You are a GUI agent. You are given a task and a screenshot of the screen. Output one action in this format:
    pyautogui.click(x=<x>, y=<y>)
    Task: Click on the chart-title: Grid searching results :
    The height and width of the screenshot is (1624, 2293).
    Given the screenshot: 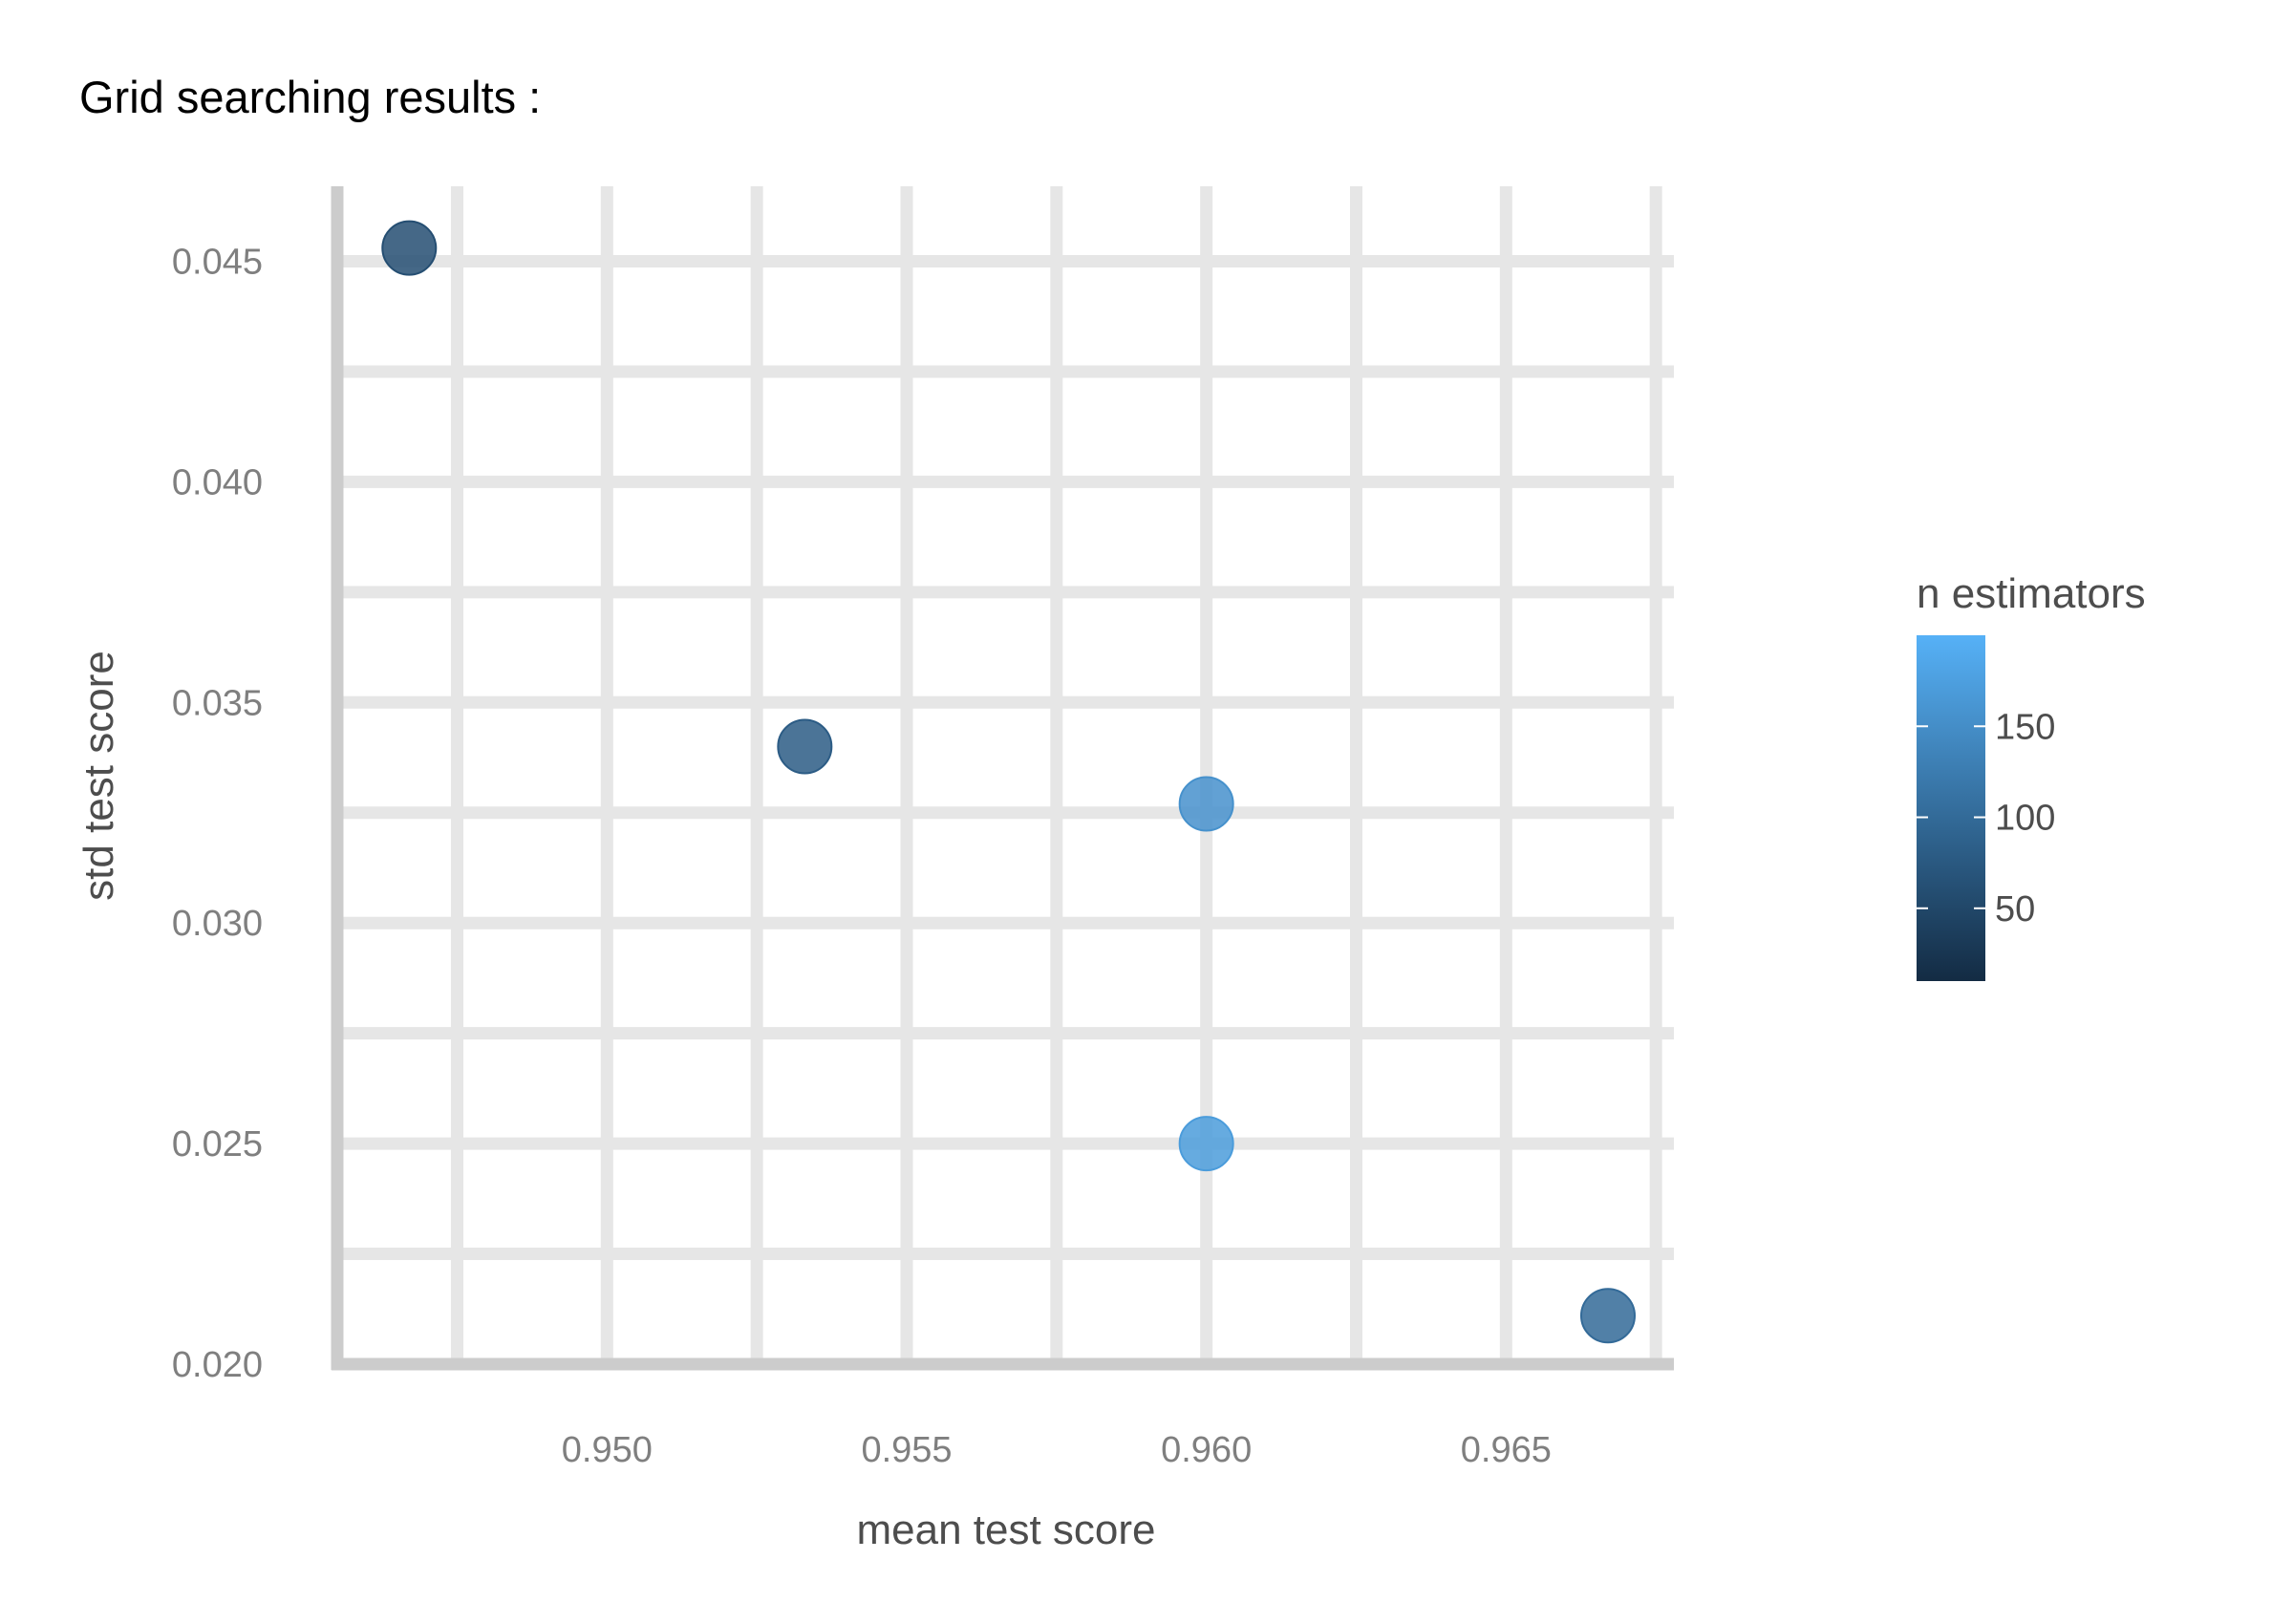 What is the action you would take?
    pyautogui.click(x=310, y=97)
    